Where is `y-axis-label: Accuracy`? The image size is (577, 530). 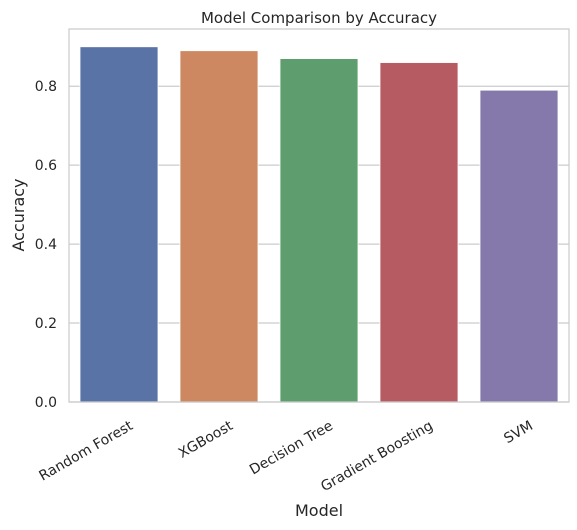
y-axis-label: Accuracy is located at coordinates (18, 214).